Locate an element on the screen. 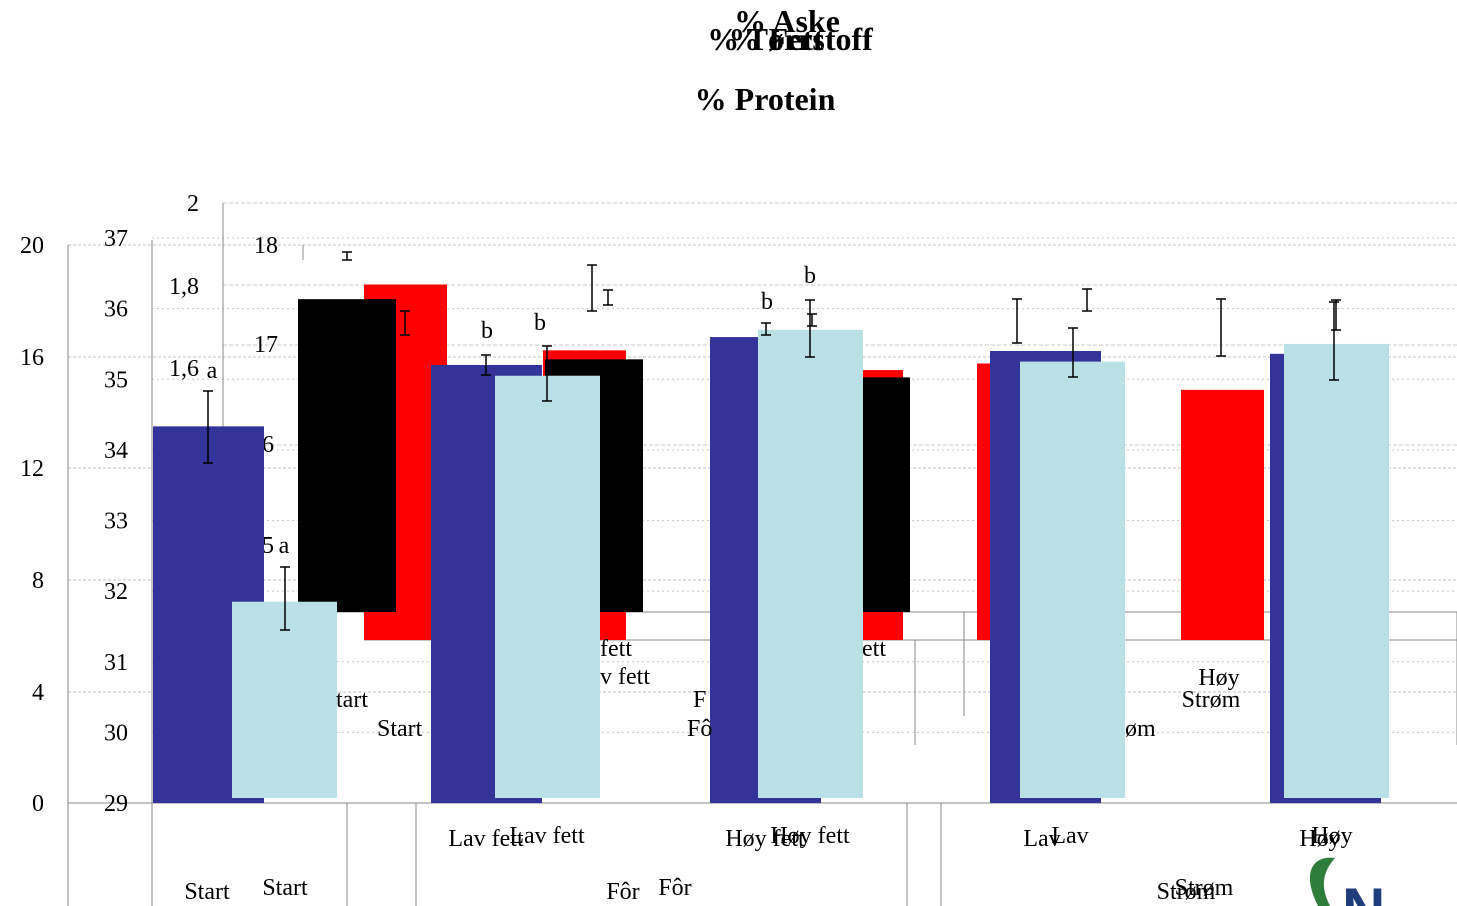 Image resolution: width=1457 pixels, height=906 pixels. significance-letters: a b b a b b is located at coordinates (511, 411).